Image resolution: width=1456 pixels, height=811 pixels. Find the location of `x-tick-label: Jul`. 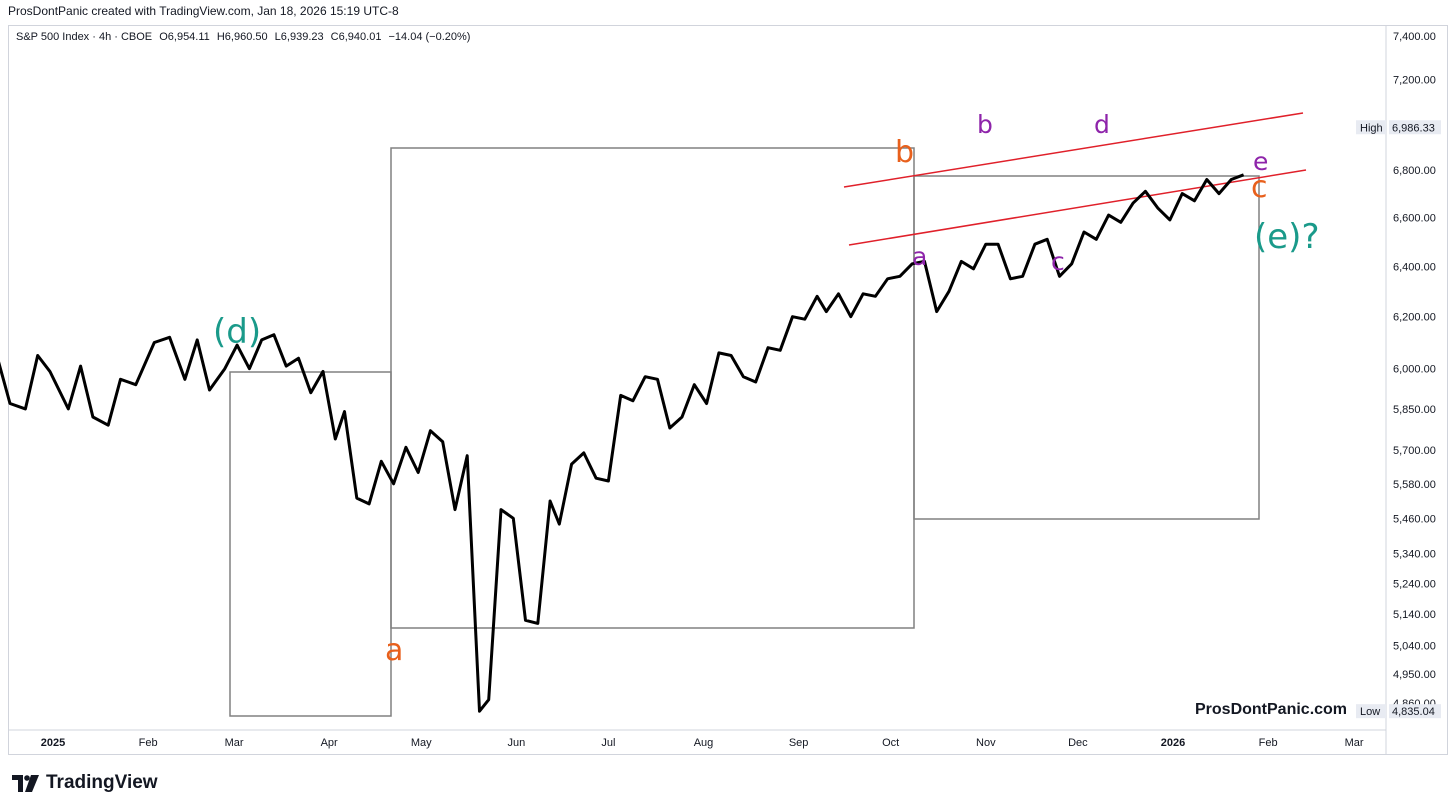

x-tick-label: Jul is located at coordinates (608, 743).